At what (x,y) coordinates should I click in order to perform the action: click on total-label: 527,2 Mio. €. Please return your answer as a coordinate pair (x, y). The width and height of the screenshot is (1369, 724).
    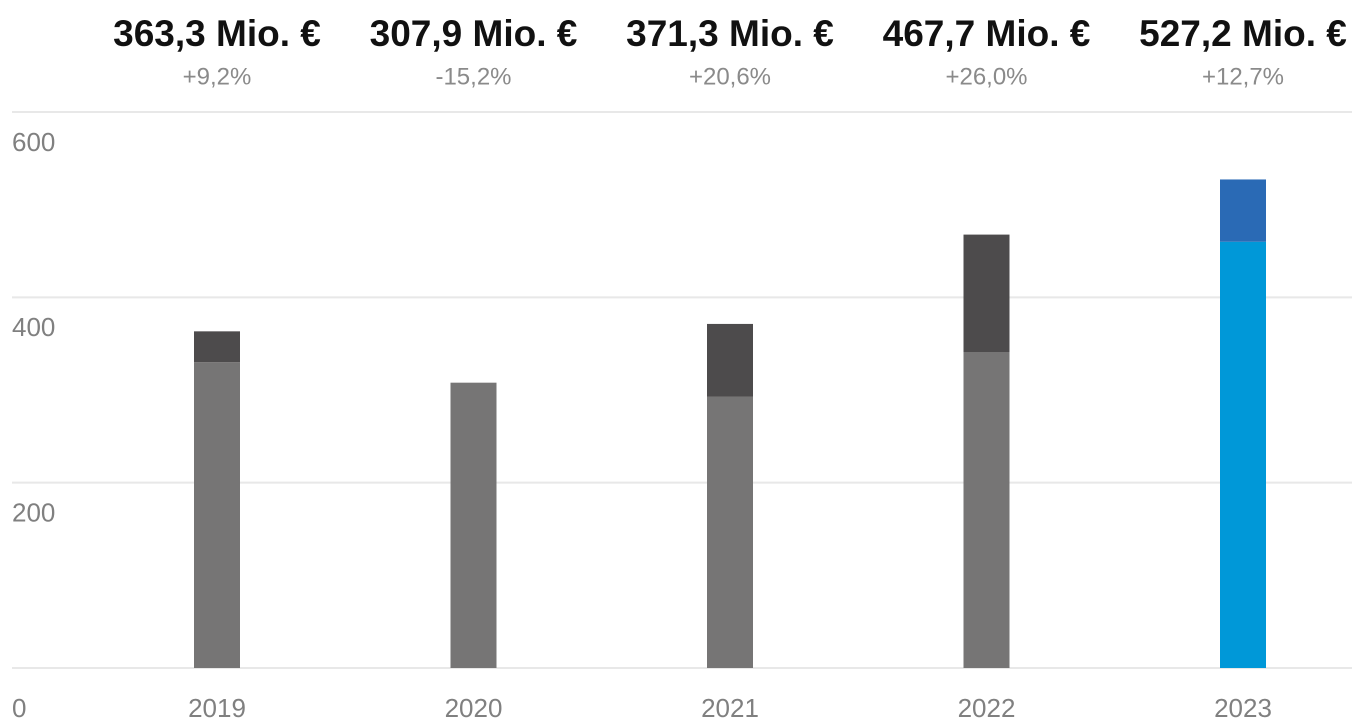
    Looking at the image, I should click on (1243, 33).